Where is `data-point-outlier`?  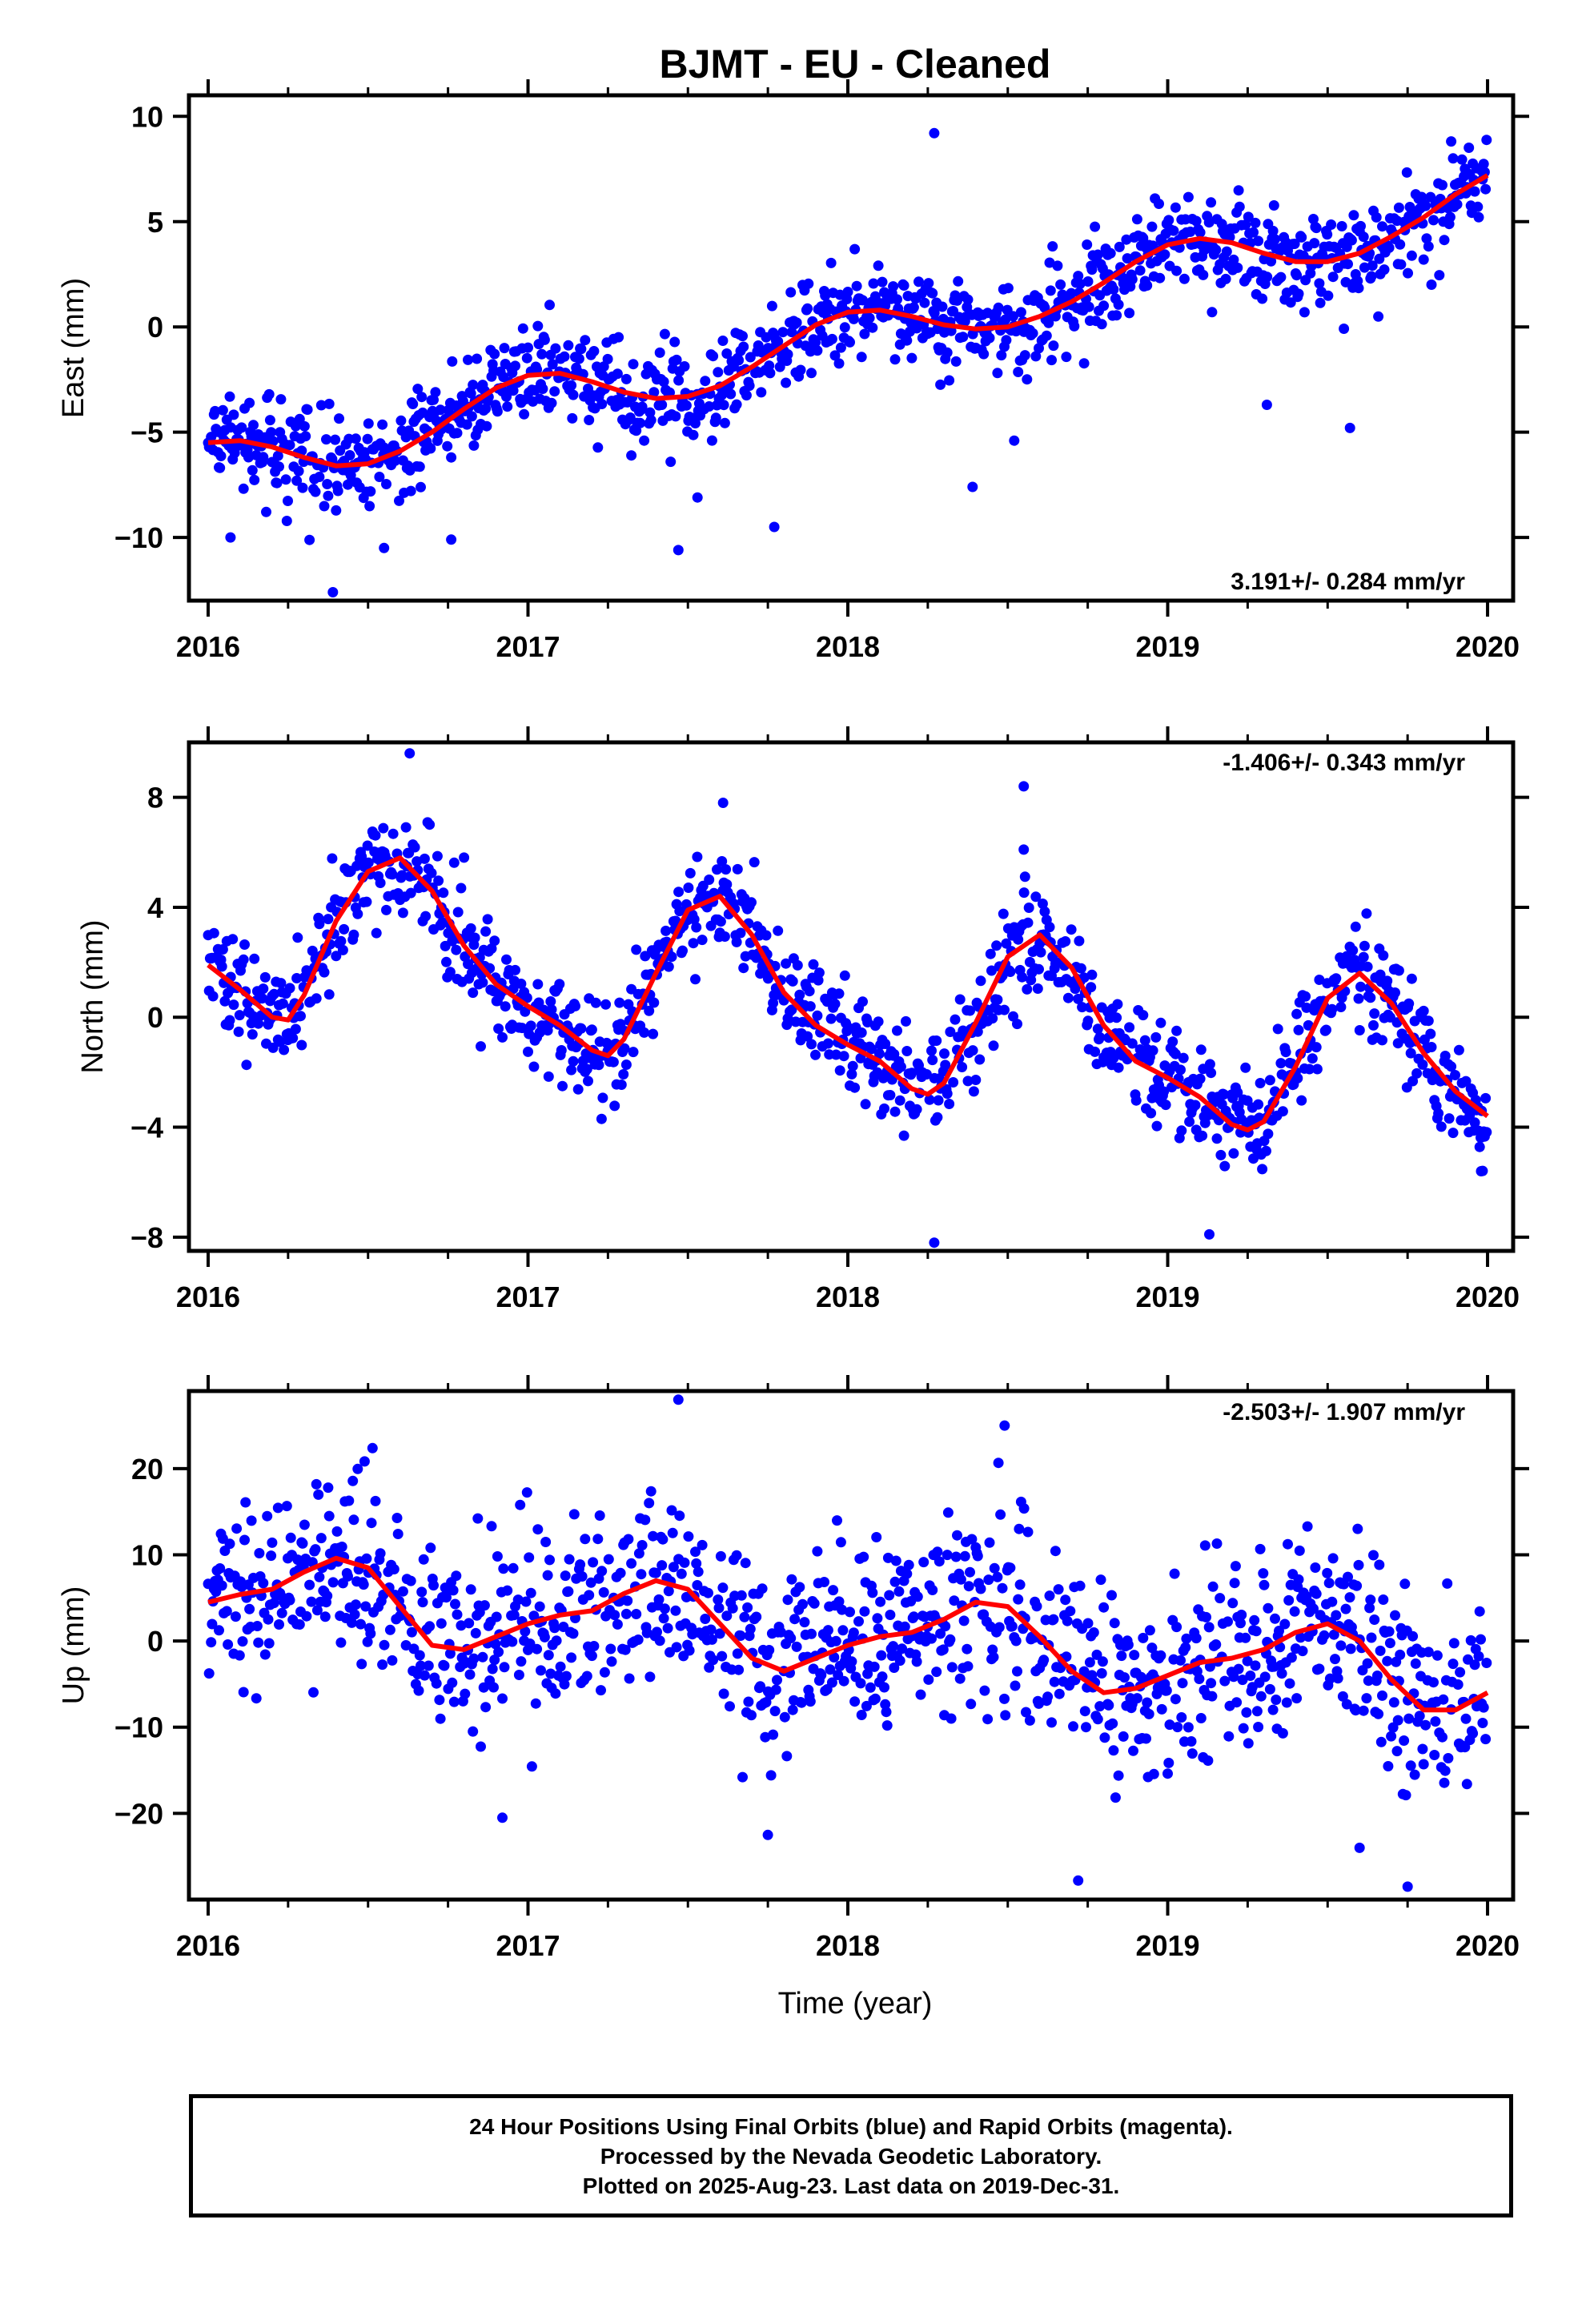
data-point-outlier is located at coordinates (1209, 1234).